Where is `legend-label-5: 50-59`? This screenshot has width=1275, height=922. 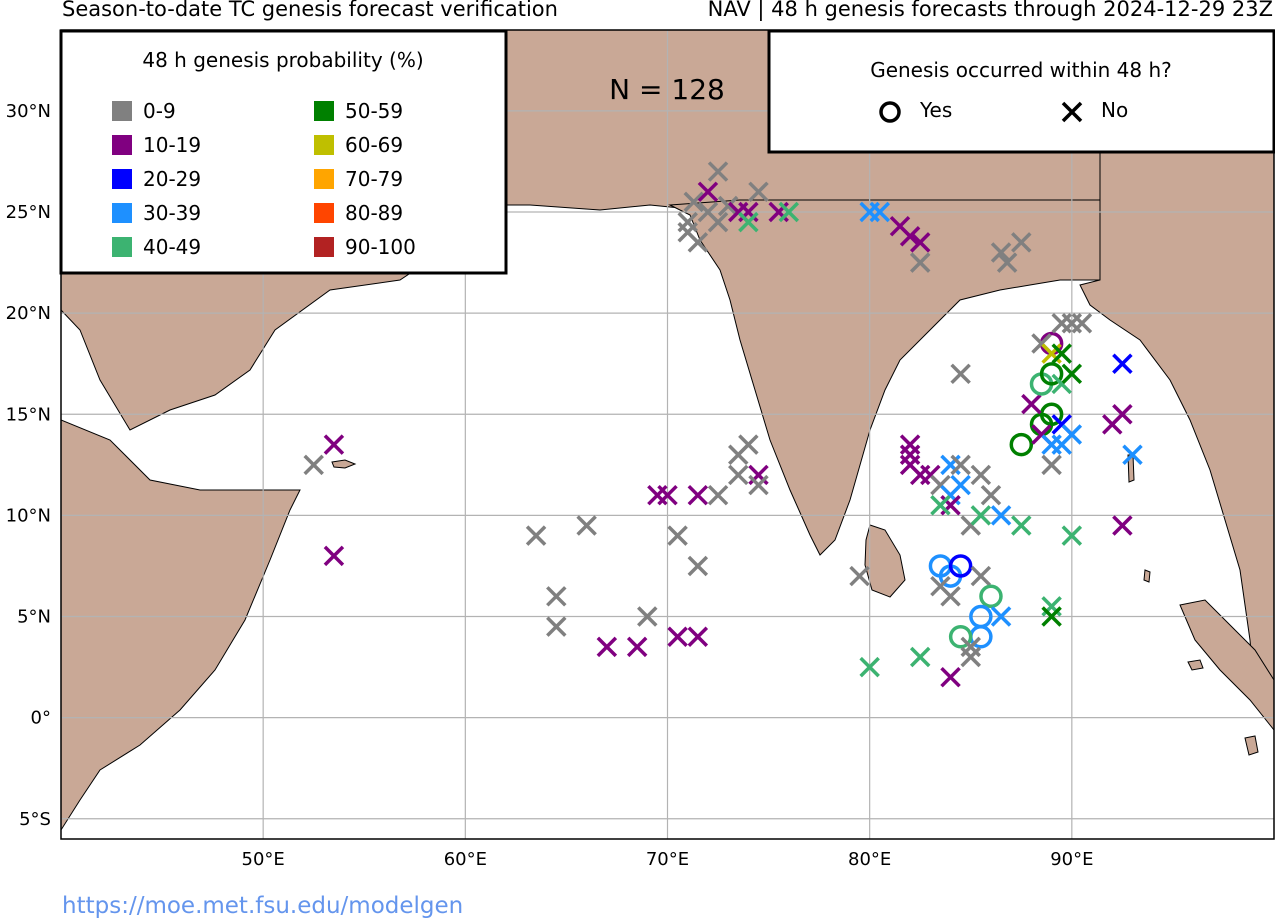
legend-label-5: 50-59 is located at coordinates (374, 111).